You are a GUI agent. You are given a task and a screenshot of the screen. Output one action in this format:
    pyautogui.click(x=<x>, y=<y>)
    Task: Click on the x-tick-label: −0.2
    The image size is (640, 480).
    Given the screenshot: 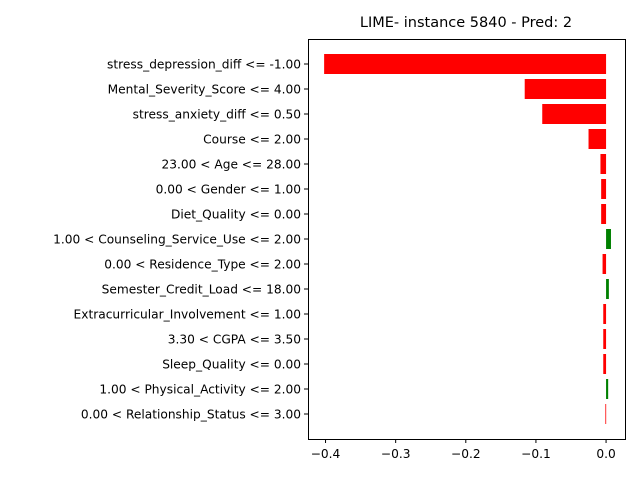 What is the action you would take?
    pyautogui.click(x=466, y=454)
    